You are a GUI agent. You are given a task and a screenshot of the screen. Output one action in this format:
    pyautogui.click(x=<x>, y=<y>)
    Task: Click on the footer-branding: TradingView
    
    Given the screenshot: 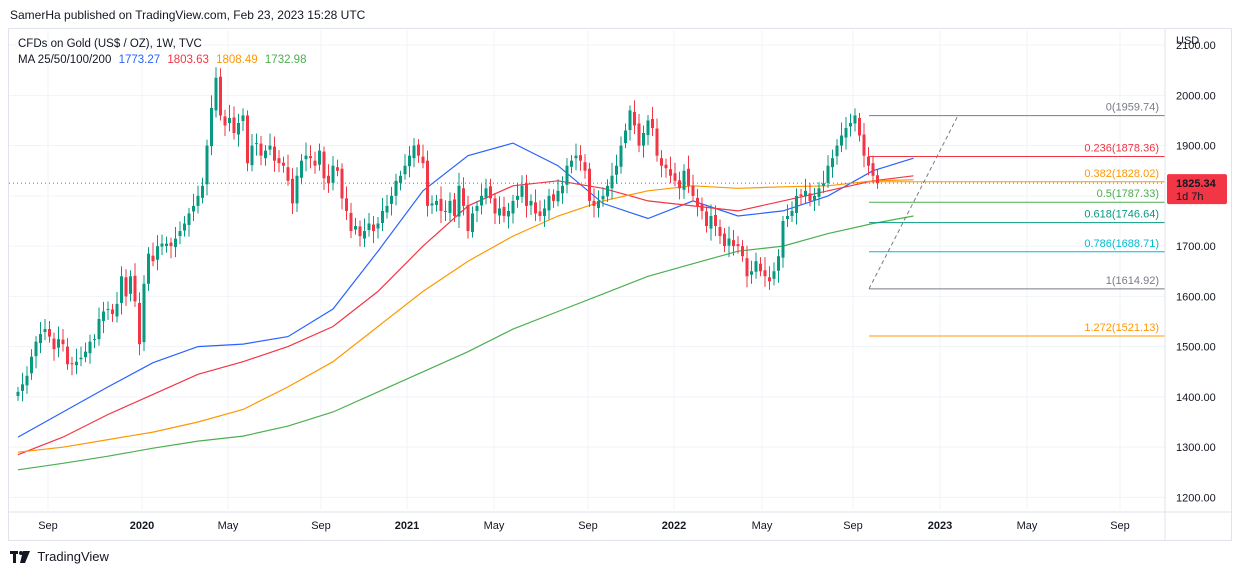 What is the action you would take?
    pyautogui.click(x=59, y=556)
    